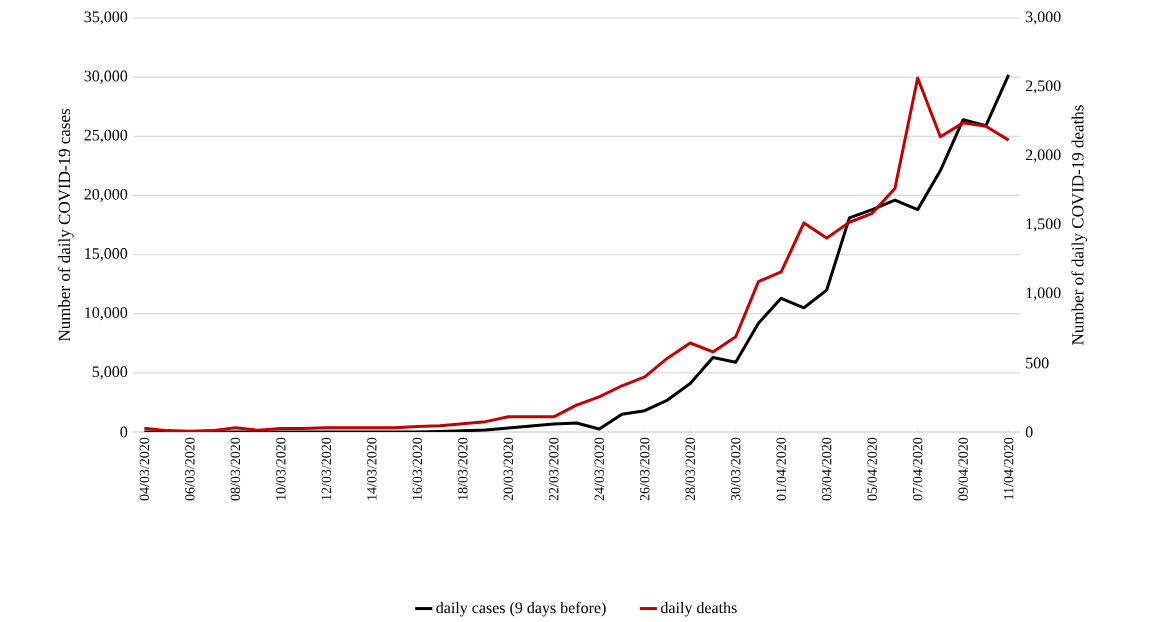  Describe the element at coordinates (1079, 225) in the screenshot. I see `y2-axis-title: Number of daily COVID-19 deaths` at that location.